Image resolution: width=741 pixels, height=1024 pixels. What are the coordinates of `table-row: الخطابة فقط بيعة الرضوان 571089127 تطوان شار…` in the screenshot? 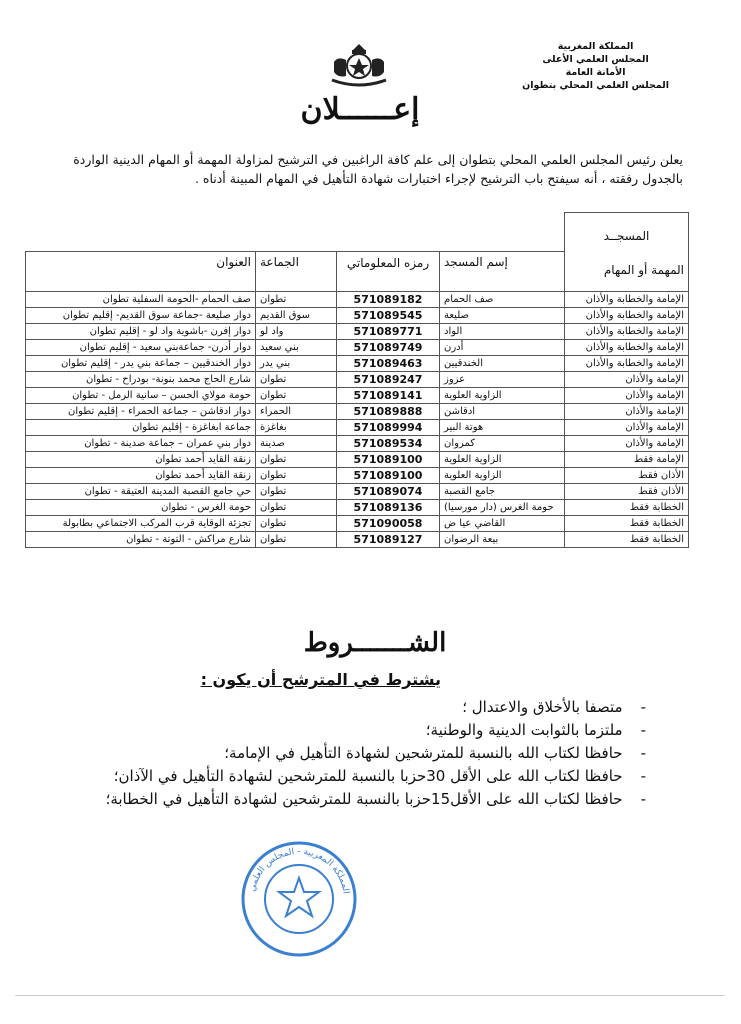 It's located at (357, 539).